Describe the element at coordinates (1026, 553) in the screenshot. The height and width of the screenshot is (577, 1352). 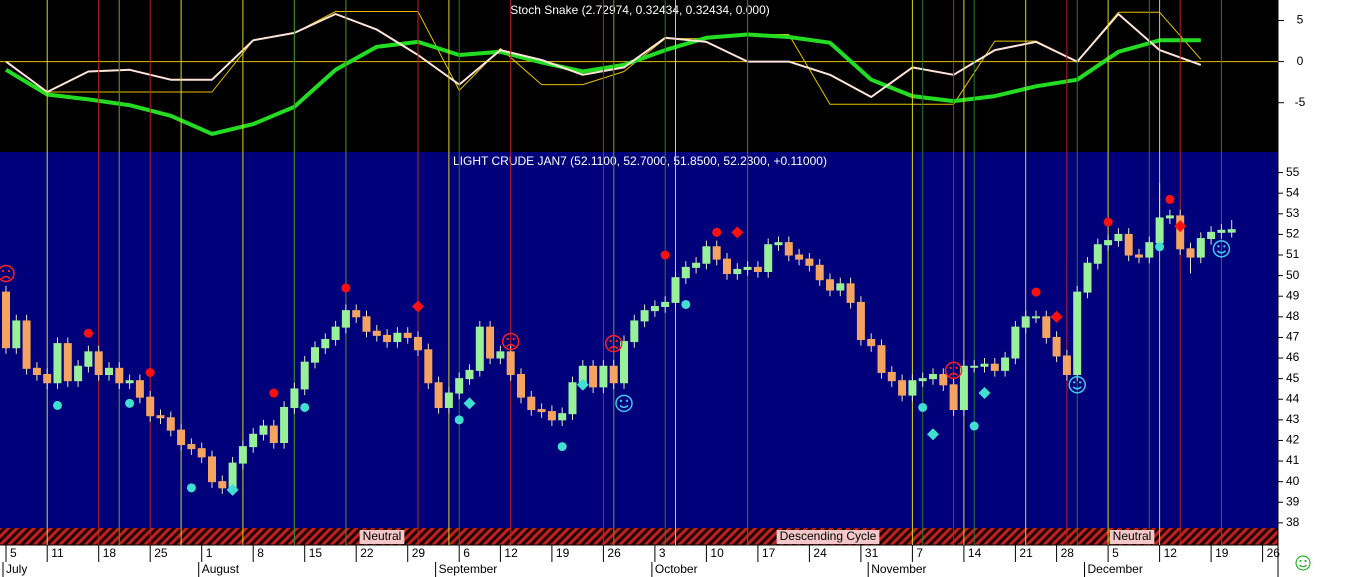
I see `x-tick-label: 21` at that location.